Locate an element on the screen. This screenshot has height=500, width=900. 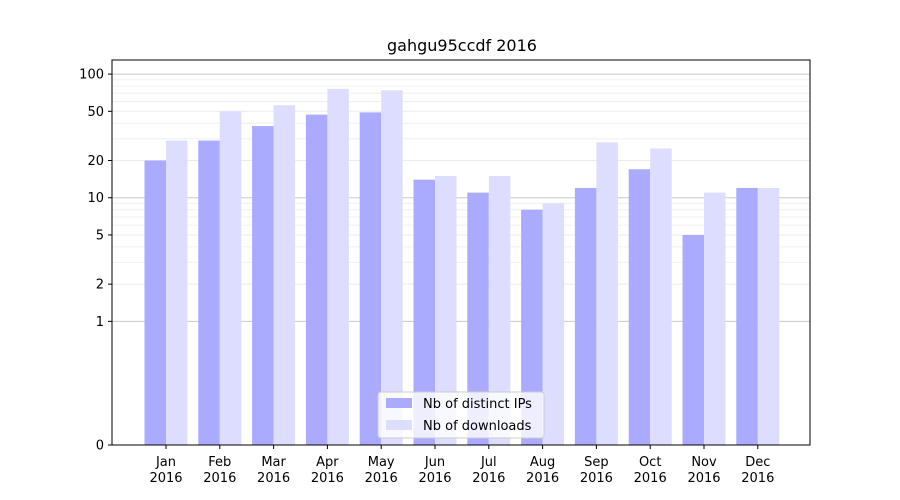
y-tick-label: 50 is located at coordinates (95, 112).